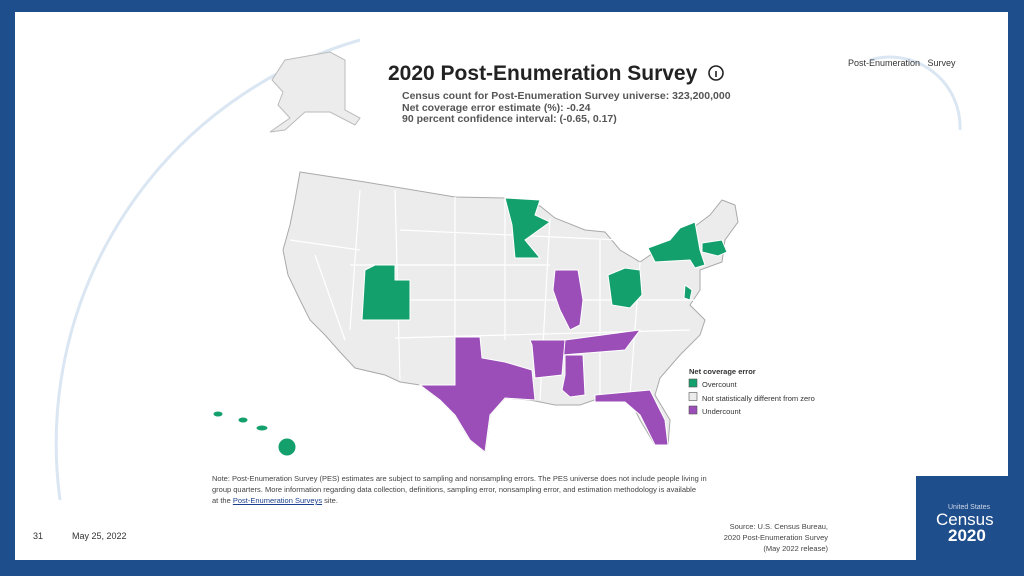 The image size is (1024, 576). I want to click on logo-middle: Census, so click(965, 519).